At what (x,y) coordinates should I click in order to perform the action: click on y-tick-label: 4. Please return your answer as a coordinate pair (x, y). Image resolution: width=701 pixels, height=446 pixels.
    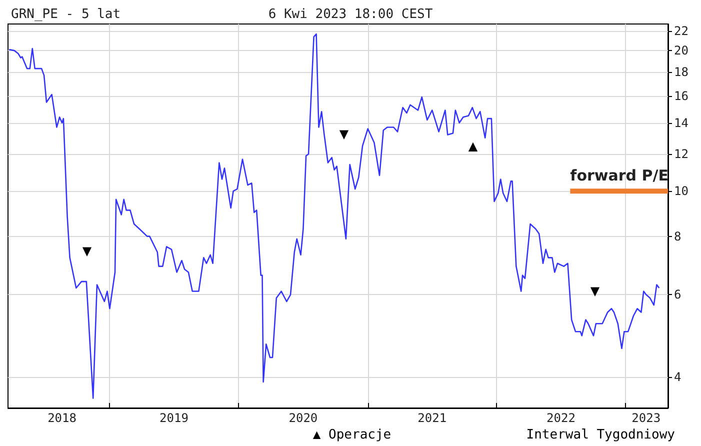
    Looking at the image, I should click on (678, 377).